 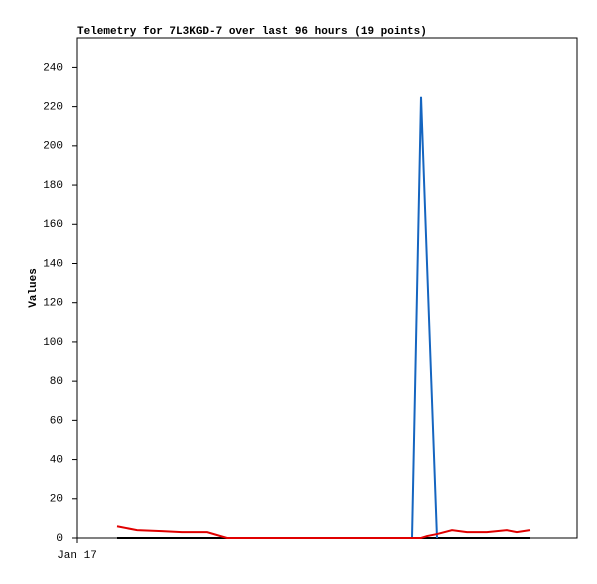 I want to click on y-tick-label: 40, so click(x=56, y=460).